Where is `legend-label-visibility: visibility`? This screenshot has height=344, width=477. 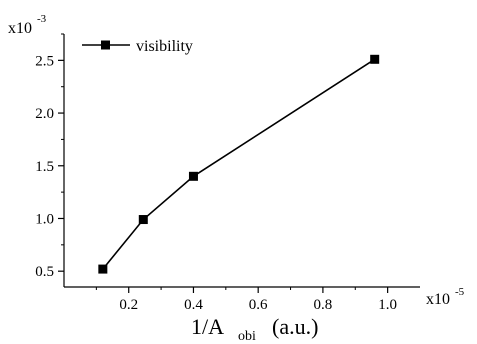
legend-label-visibility: visibility is located at coordinates (164, 46).